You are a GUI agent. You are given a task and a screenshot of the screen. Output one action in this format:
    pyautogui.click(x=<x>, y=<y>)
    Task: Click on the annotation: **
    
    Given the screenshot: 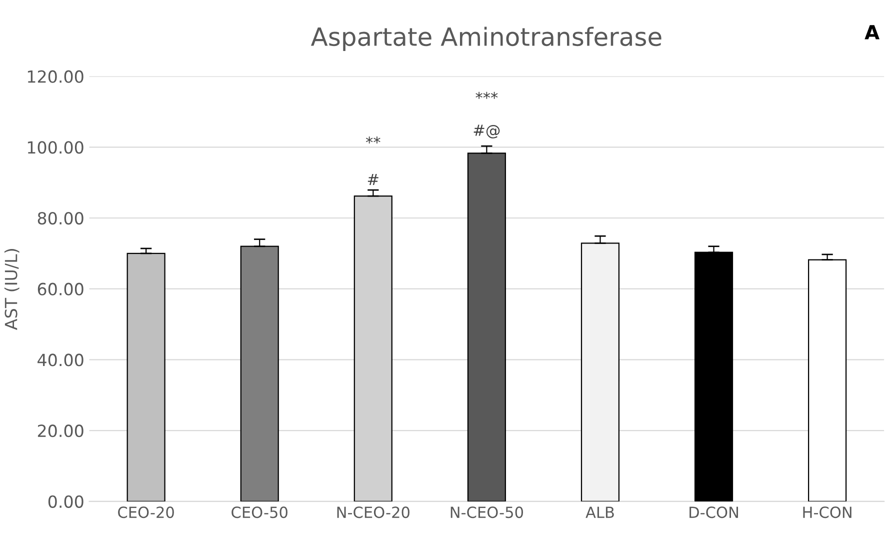 What is the action you would take?
    pyautogui.click(x=373, y=140)
    